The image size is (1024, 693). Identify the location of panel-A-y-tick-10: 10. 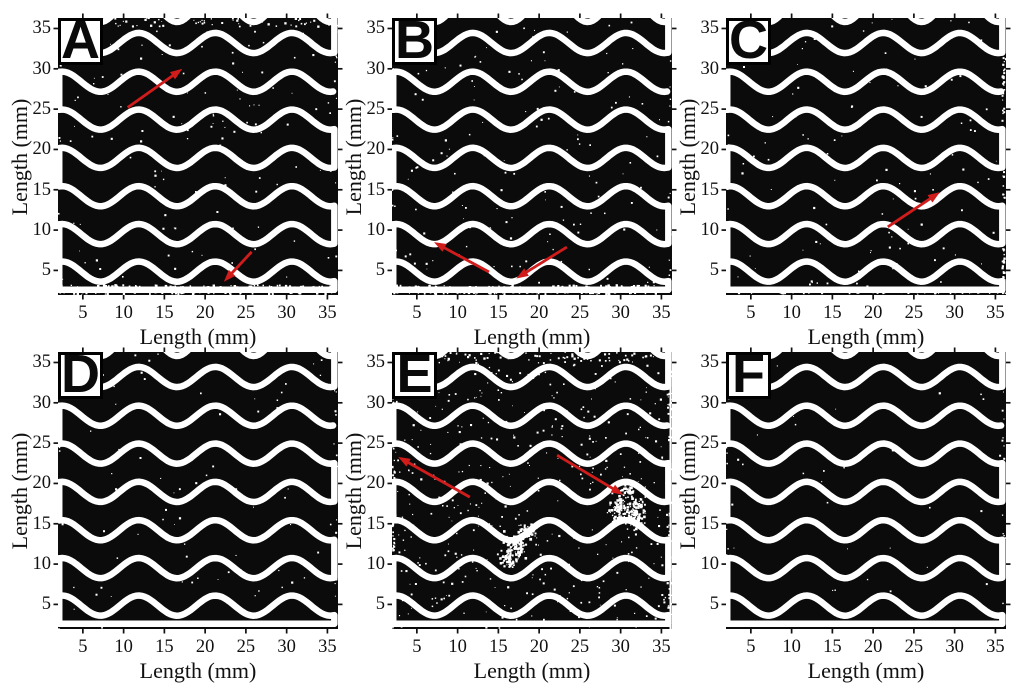
(42, 230).